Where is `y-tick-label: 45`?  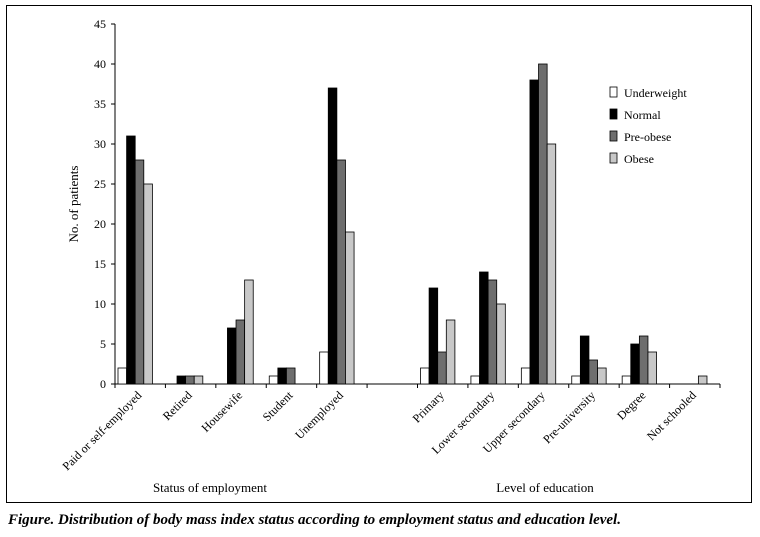 y-tick-label: 45 is located at coordinates (100, 24).